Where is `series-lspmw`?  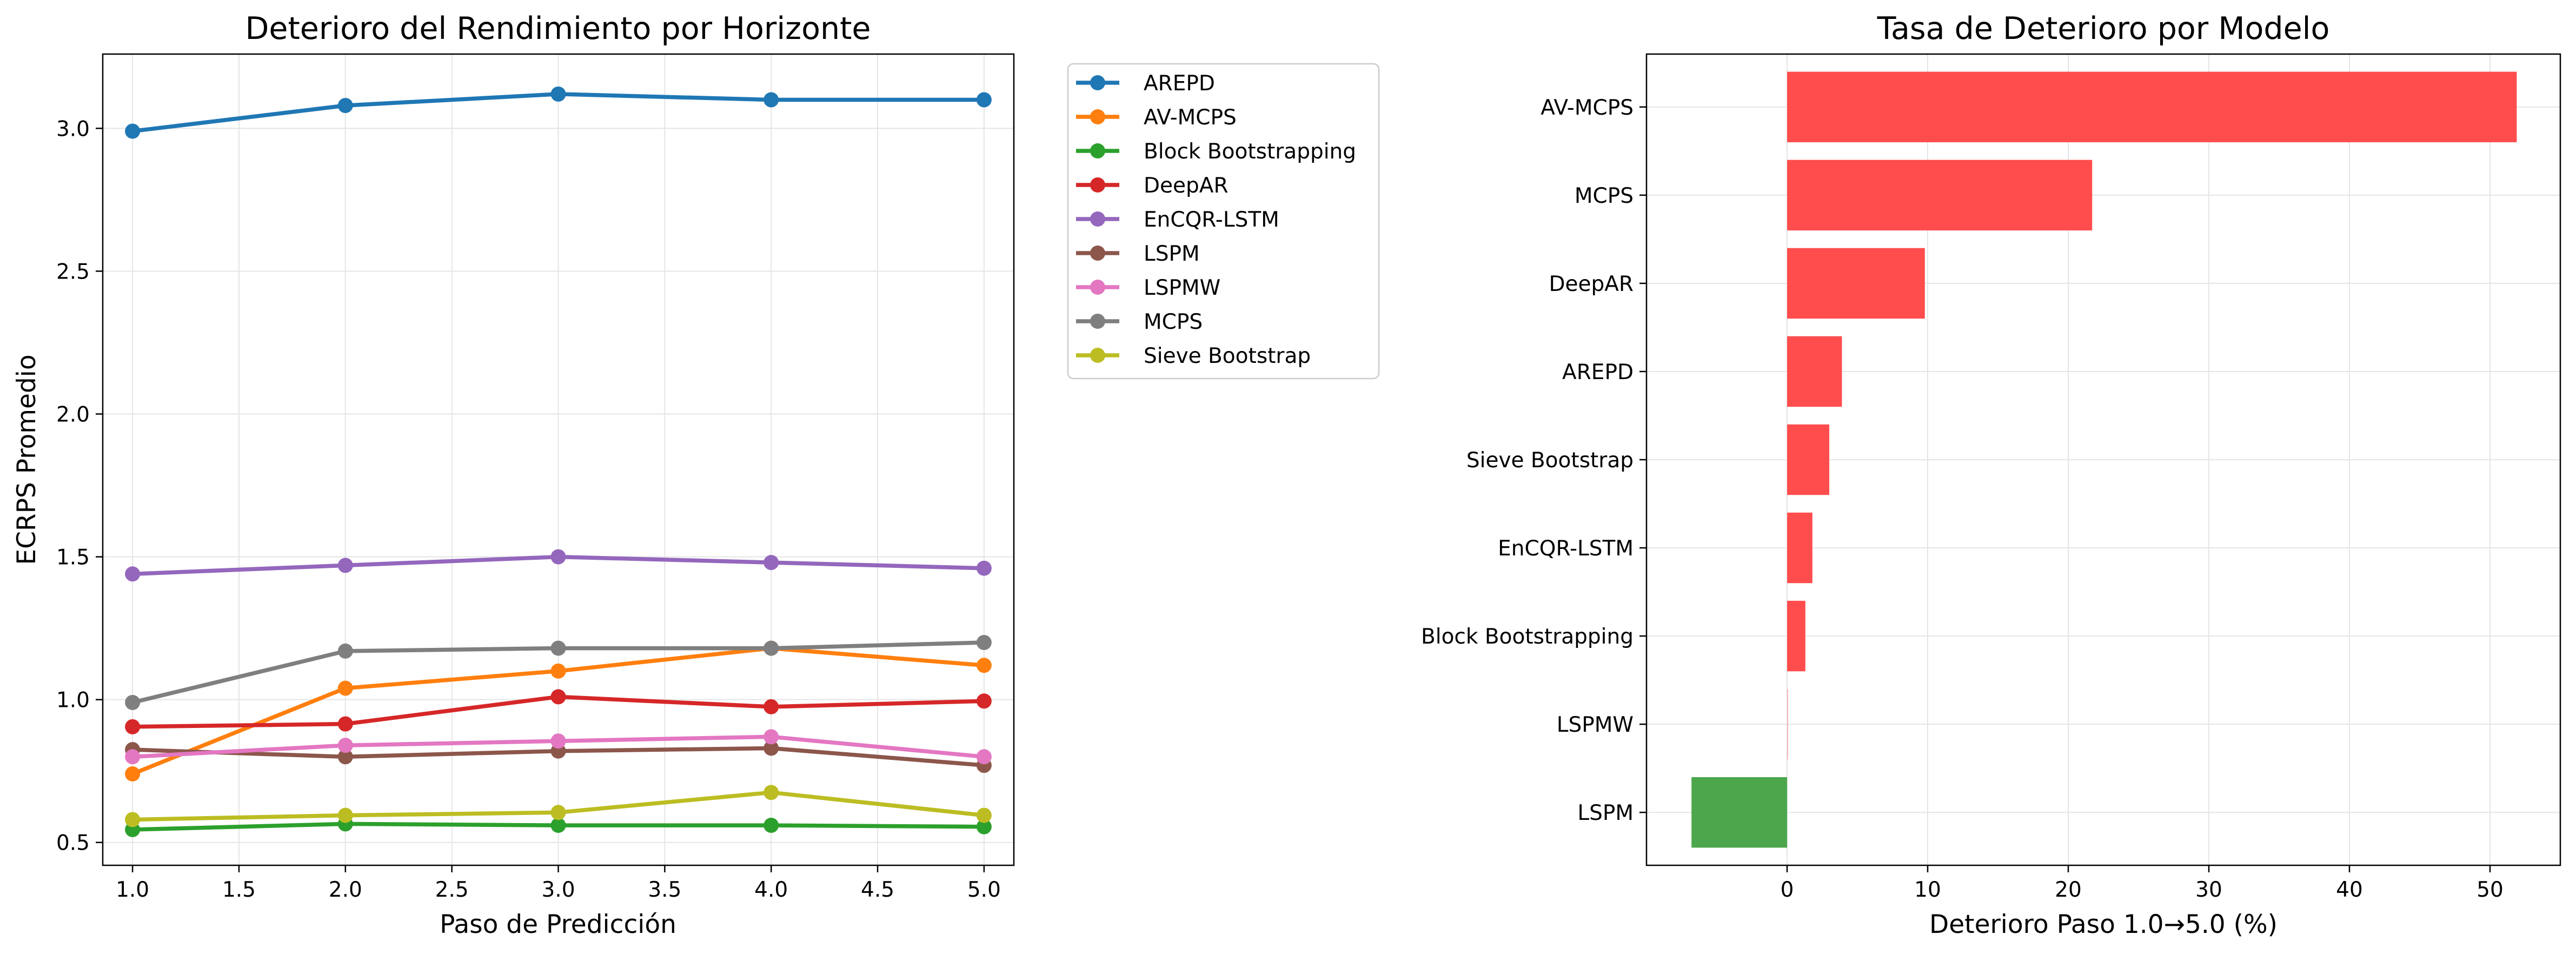 series-lspmw is located at coordinates (559, 747).